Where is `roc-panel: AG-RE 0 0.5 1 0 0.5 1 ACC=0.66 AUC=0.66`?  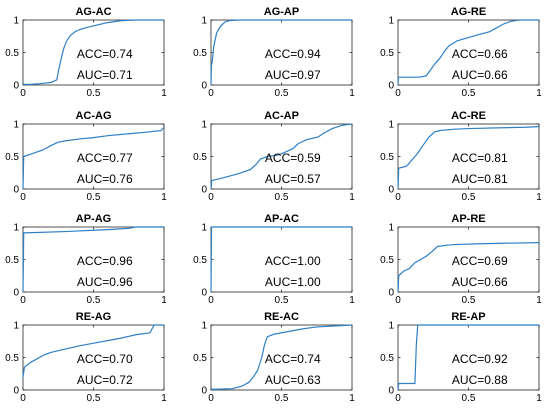
roc-panel: AG-RE 0 0.5 1 0 0.5 1 ACC=0.66 AUC=0.66 is located at coordinates (461, 52).